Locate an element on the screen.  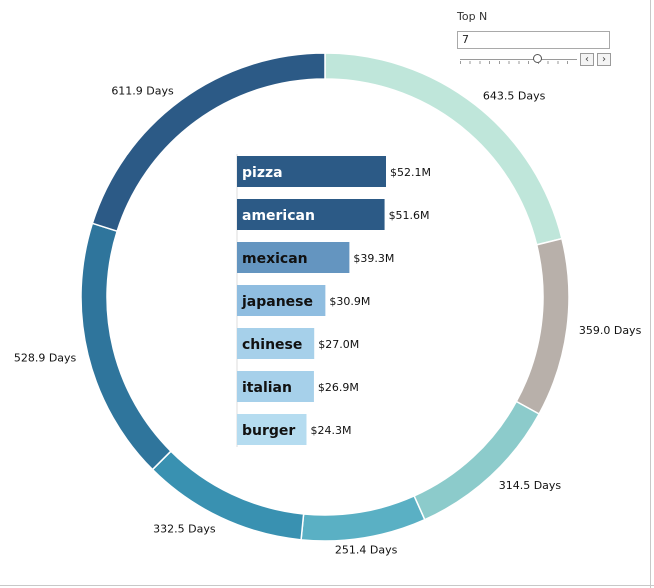
bar-value-label: $24.3M is located at coordinates (330, 430).